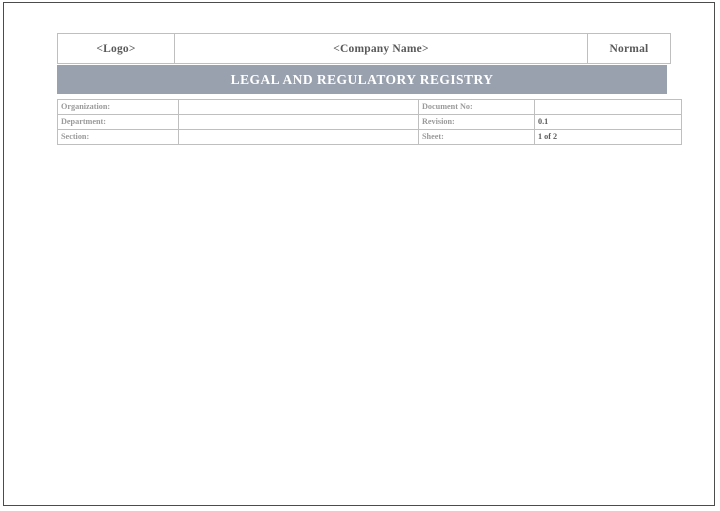 The height and width of the screenshot is (511, 720). What do you see at coordinates (118, 107) in the screenshot?
I see `organization-label: Organization:` at bounding box center [118, 107].